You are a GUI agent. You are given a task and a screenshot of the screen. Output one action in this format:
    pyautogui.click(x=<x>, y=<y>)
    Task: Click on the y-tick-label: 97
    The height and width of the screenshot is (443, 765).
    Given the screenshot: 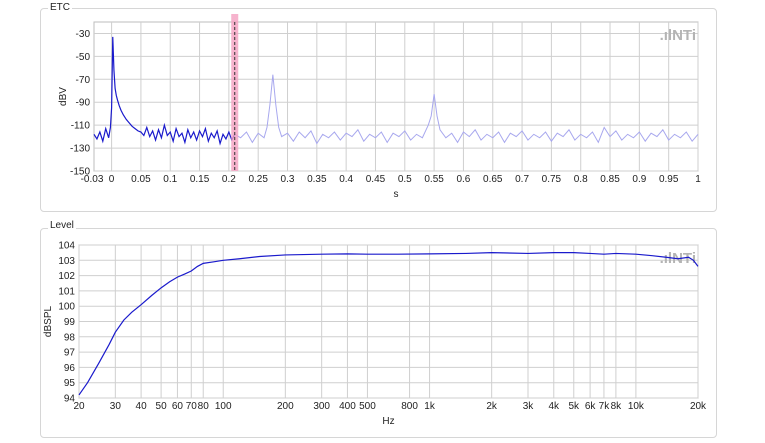 What is the action you would take?
    pyautogui.click(x=70, y=353)
    